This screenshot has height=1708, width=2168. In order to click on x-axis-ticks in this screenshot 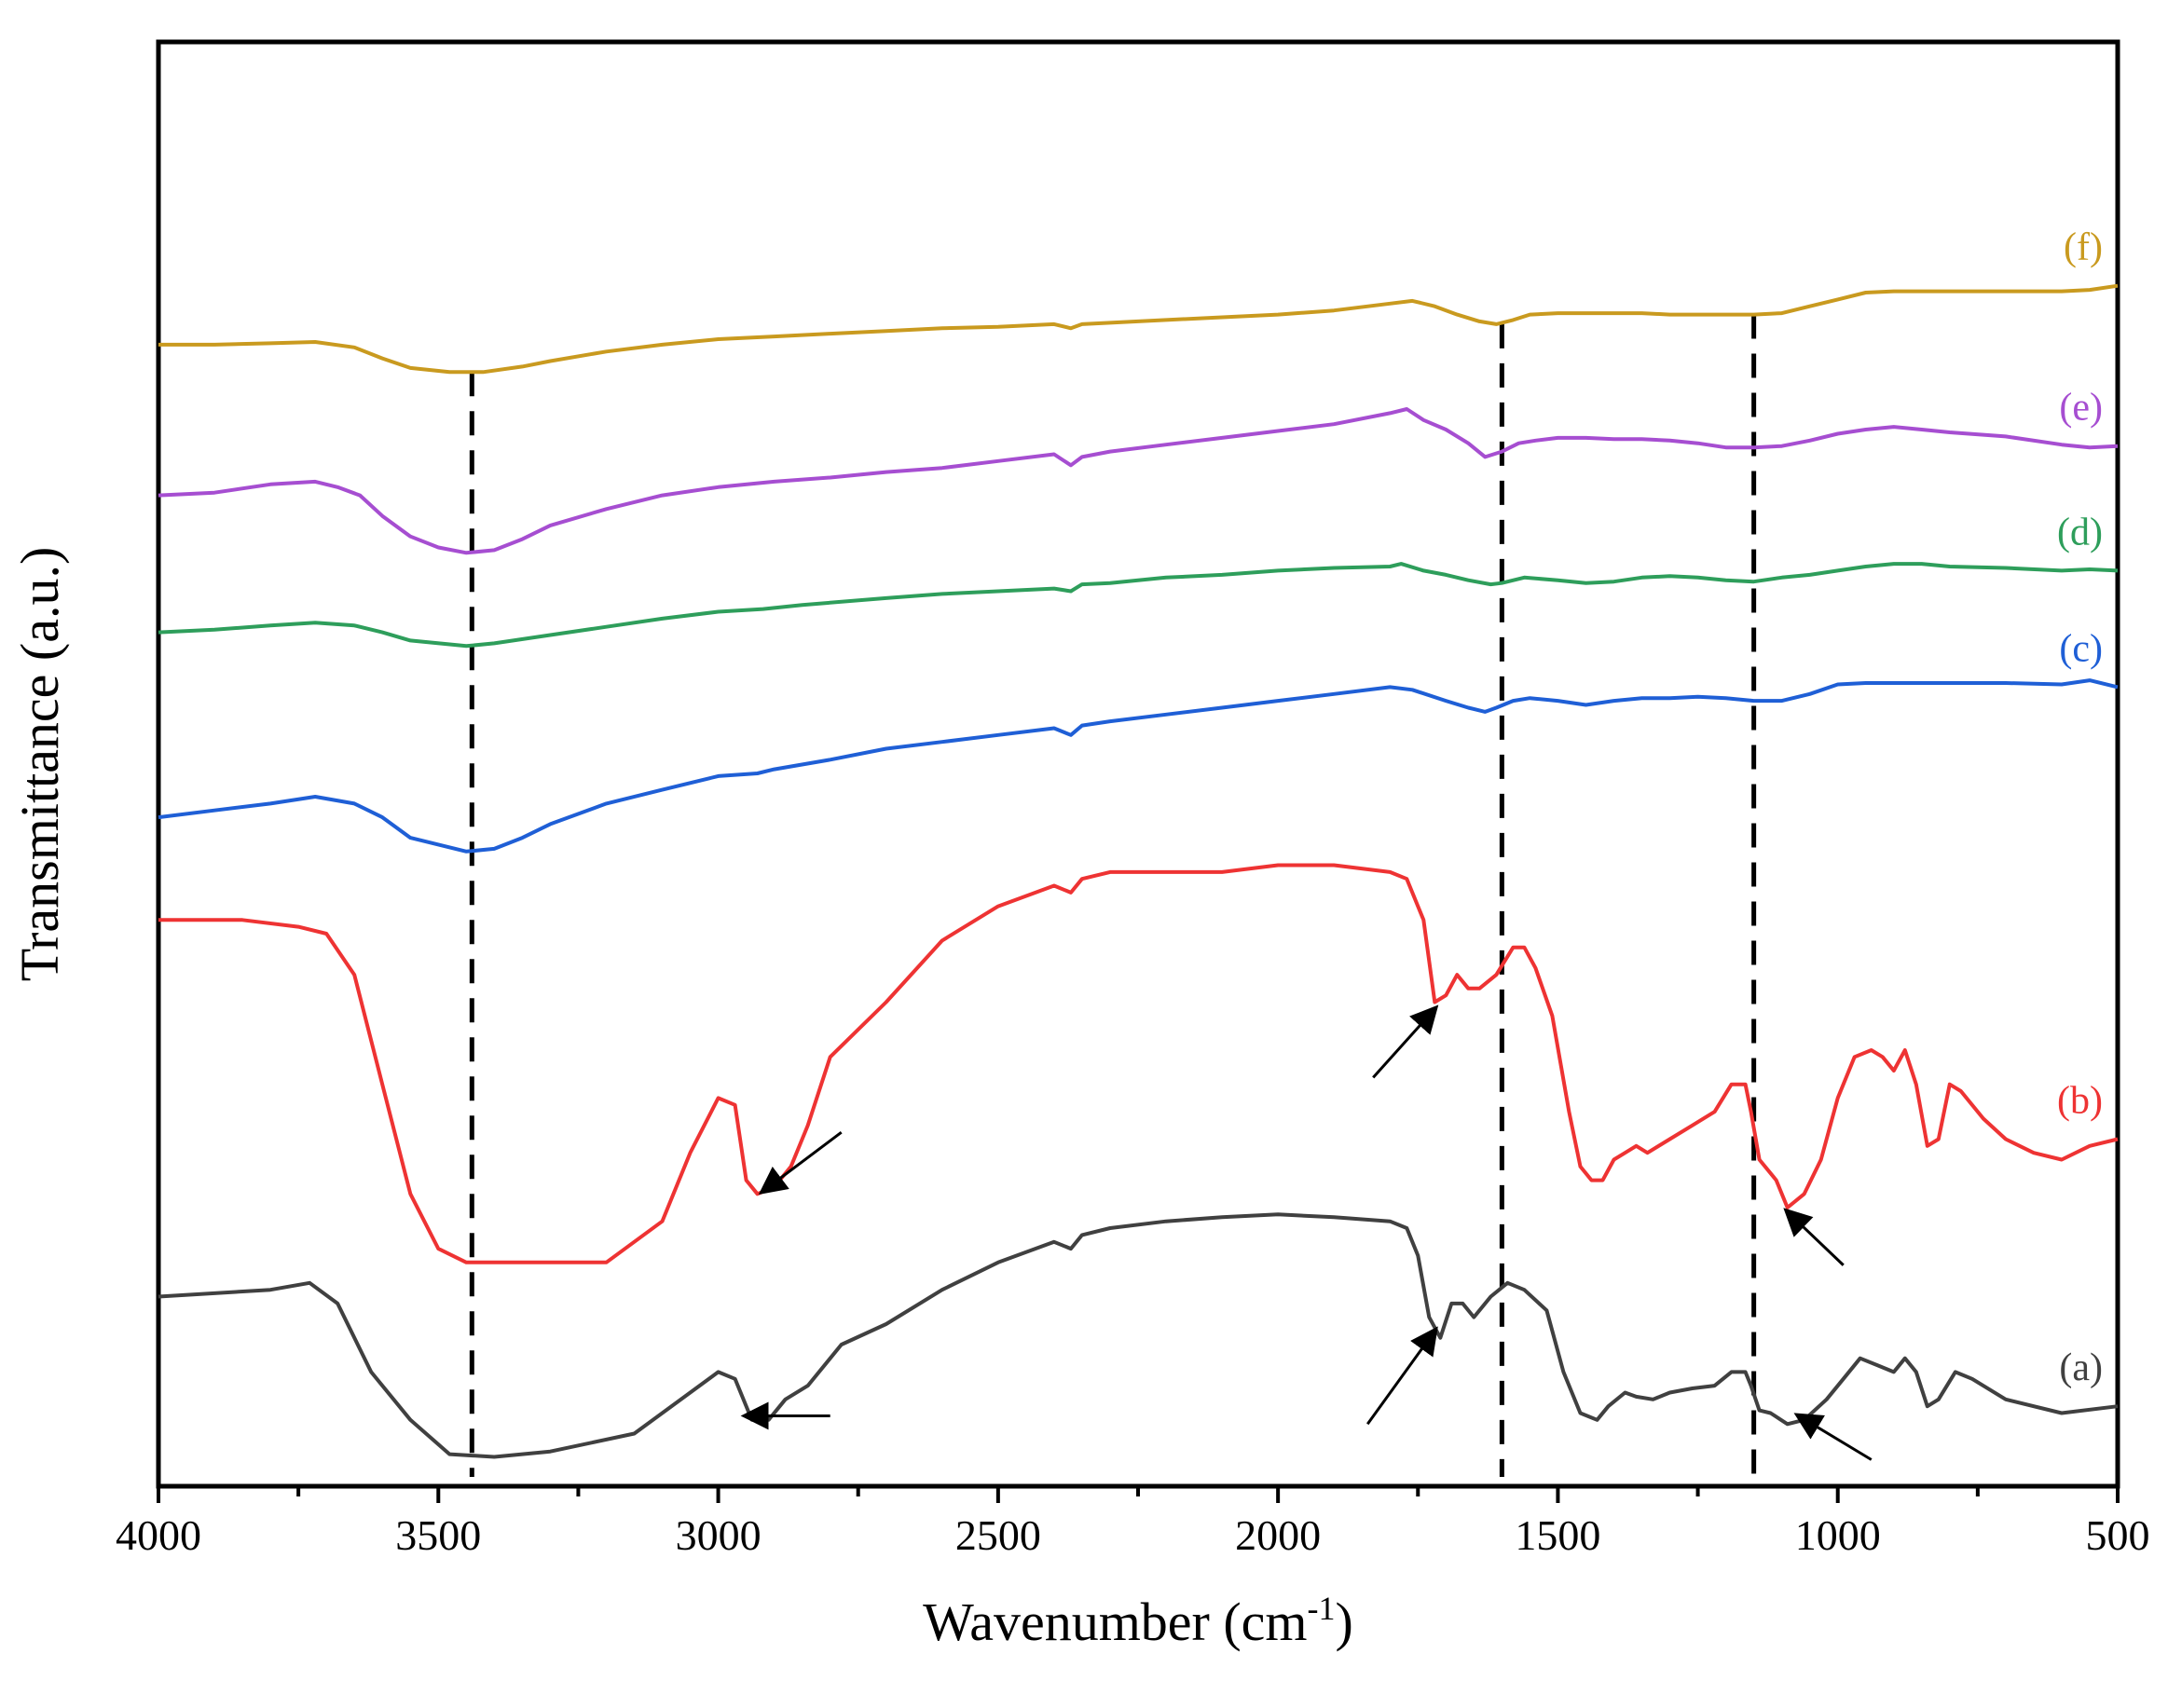, I will do `click(1138, 1494)`.